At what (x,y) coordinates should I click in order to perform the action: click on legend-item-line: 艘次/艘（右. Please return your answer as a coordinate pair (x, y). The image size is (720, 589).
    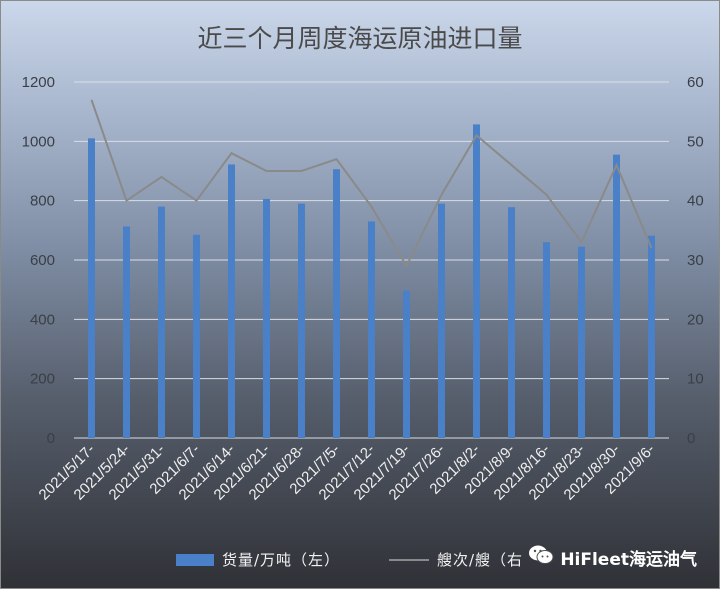
    Looking at the image, I should click on (456, 559).